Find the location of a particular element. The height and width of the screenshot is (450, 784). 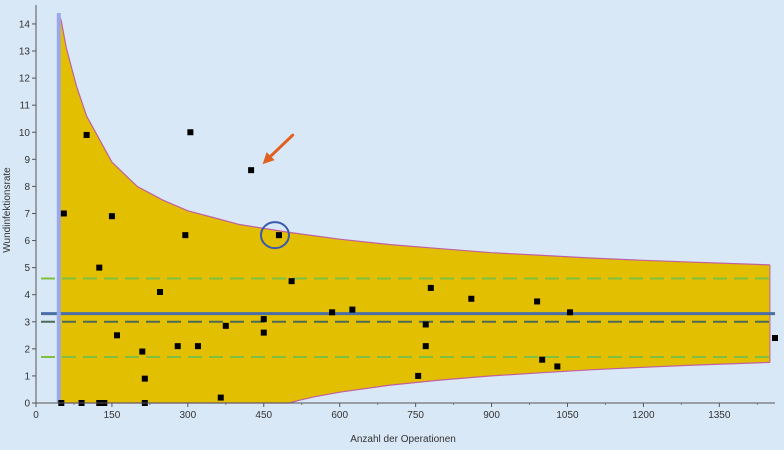

x-tick-label: 1350 is located at coordinates (719, 415).